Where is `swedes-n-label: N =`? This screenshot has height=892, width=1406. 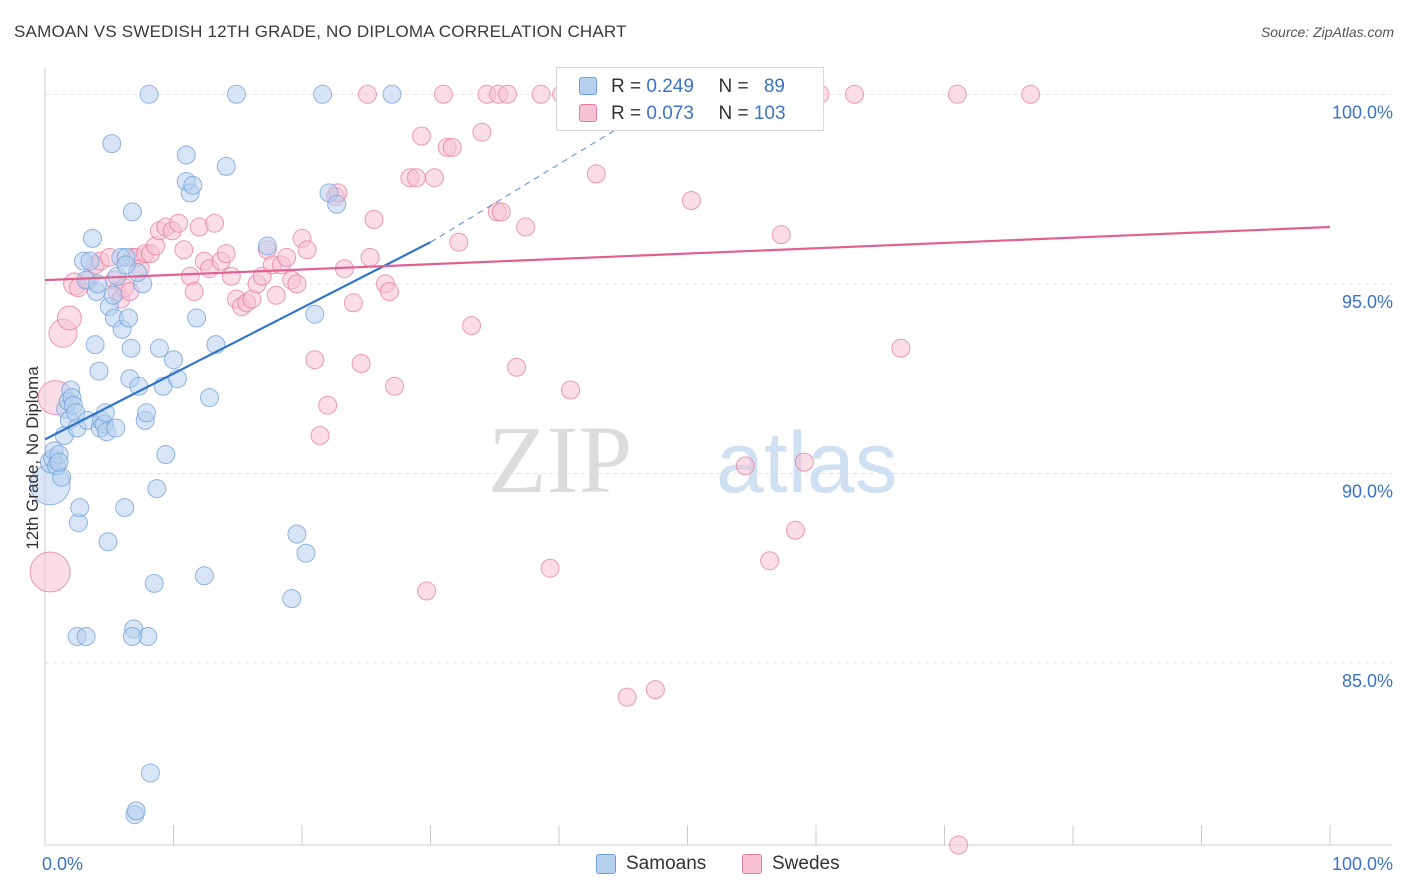 swedes-n-label: N = is located at coordinates (736, 113).